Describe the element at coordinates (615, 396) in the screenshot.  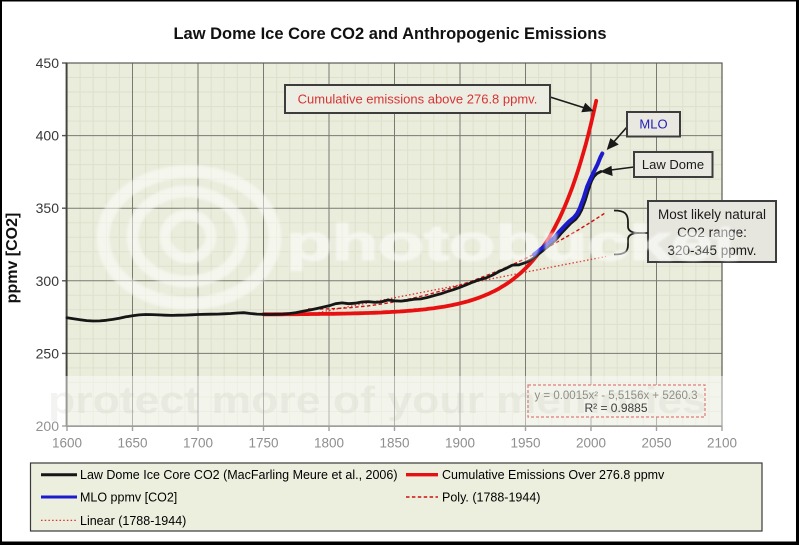
I see `svg-text:y = 0.0015x² - 5,5156x + 5260.: y = 0.0015x² - 5,5156x + 5260.3` at that location.